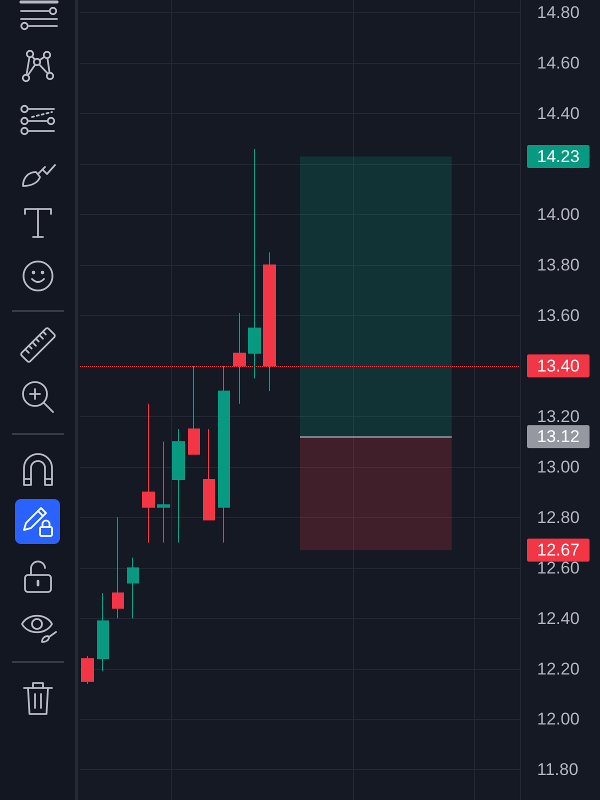 This screenshot has width=600, height=800. What do you see at coordinates (558, 416) in the screenshot?
I see `y-tick-label: 13.20` at bounding box center [558, 416].